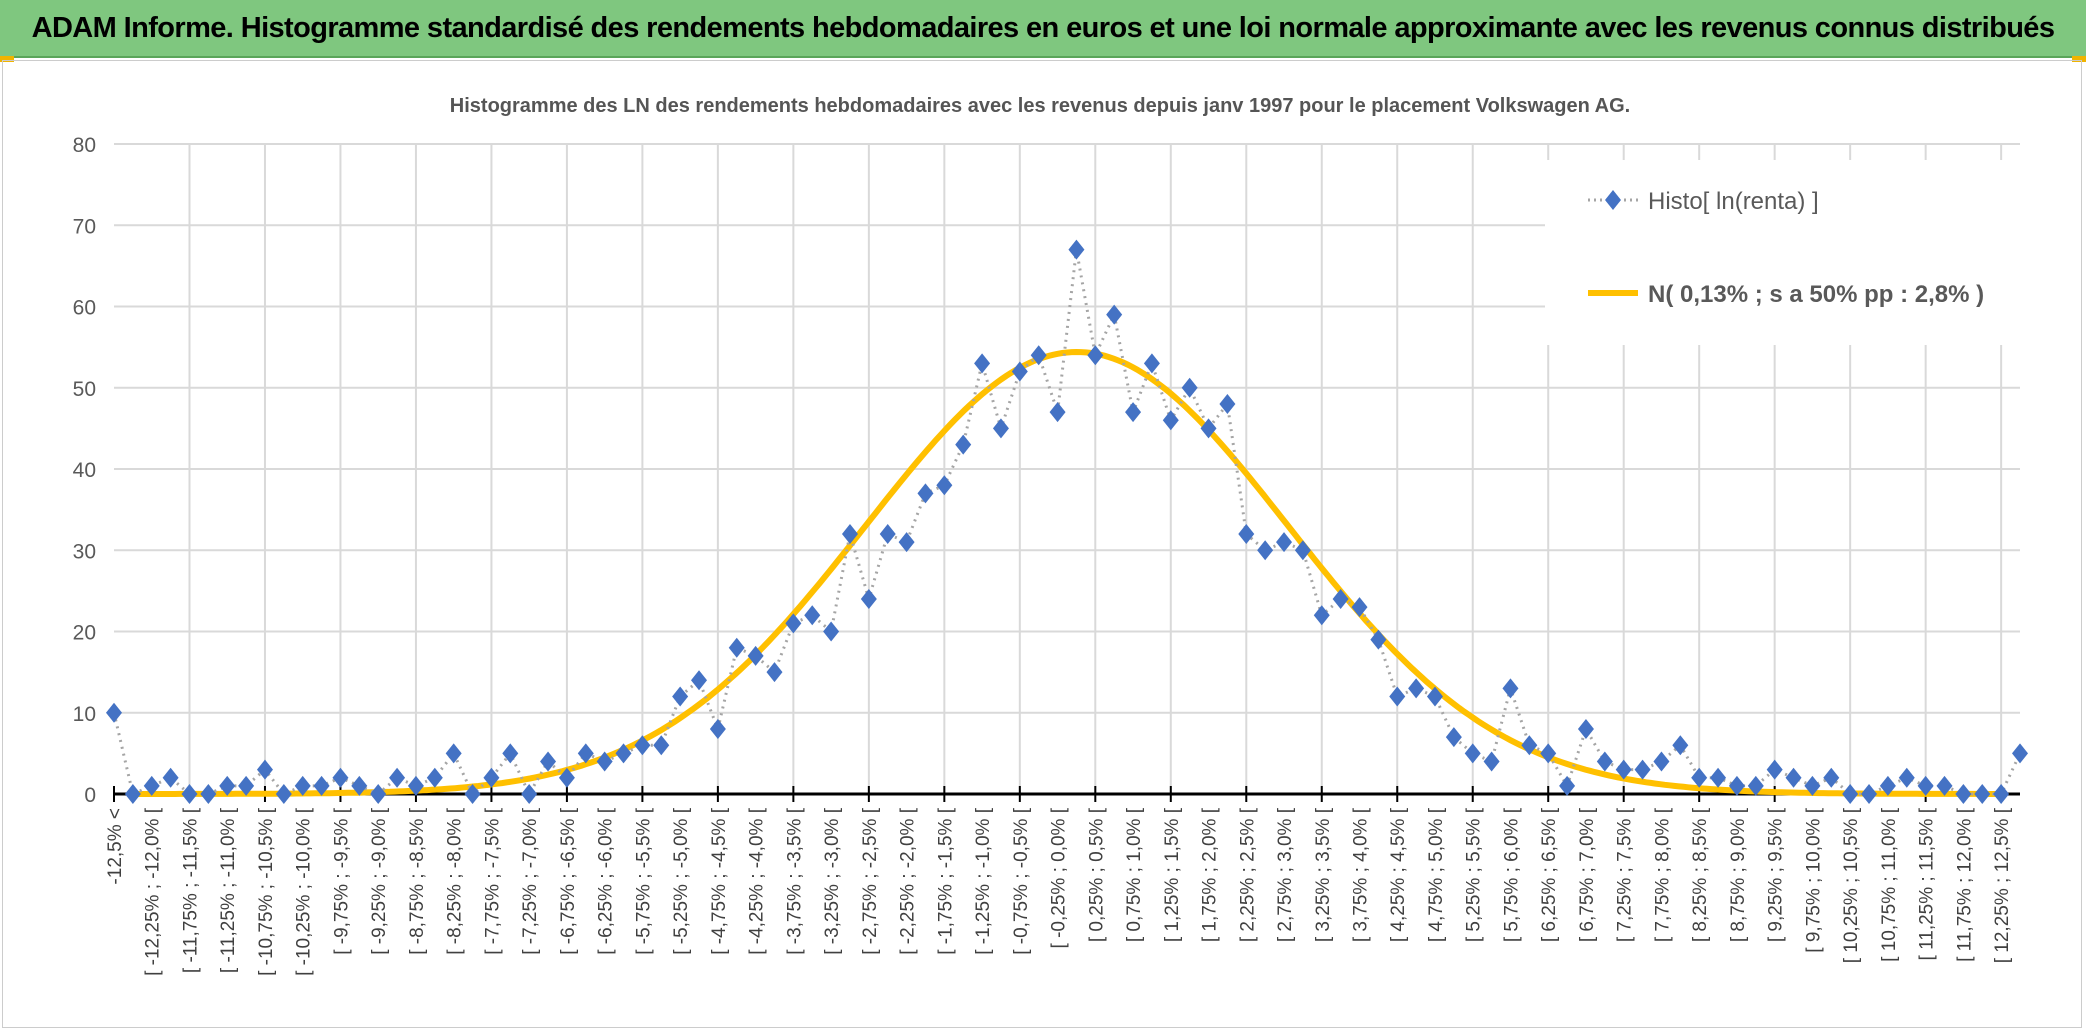 This screenshot has height=1032, width=2086. Describe the element at coordinates (228, 890) in the screenshot. I see `x-tick-label: [ -11,25% ; -11,0% [` at that location.